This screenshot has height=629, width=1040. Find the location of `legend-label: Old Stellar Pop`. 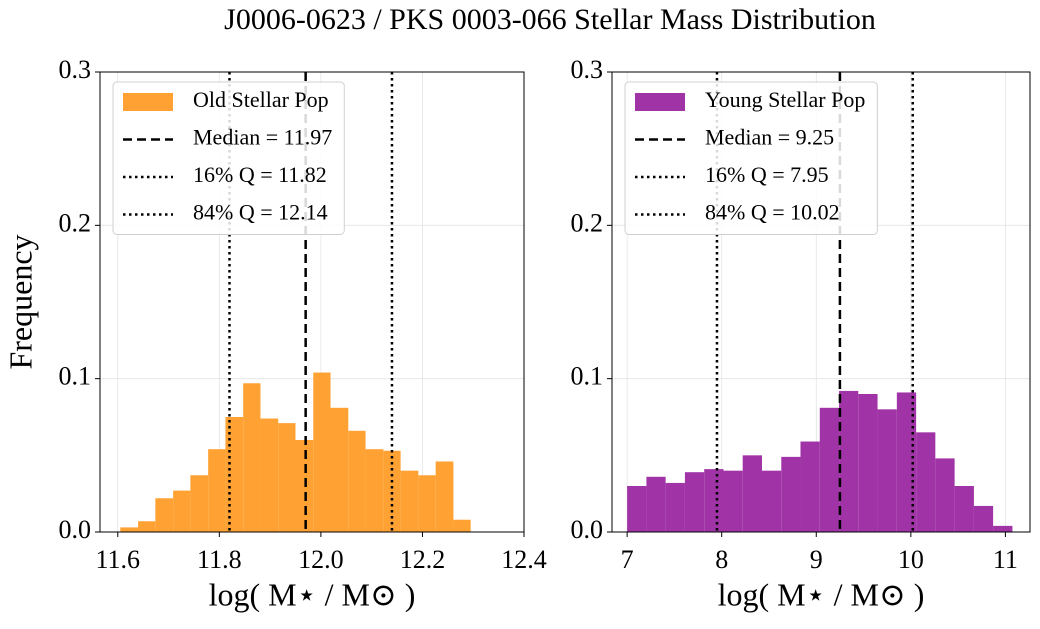

legend-label: Old Stellar Pop is located at coordinates (261, 99).